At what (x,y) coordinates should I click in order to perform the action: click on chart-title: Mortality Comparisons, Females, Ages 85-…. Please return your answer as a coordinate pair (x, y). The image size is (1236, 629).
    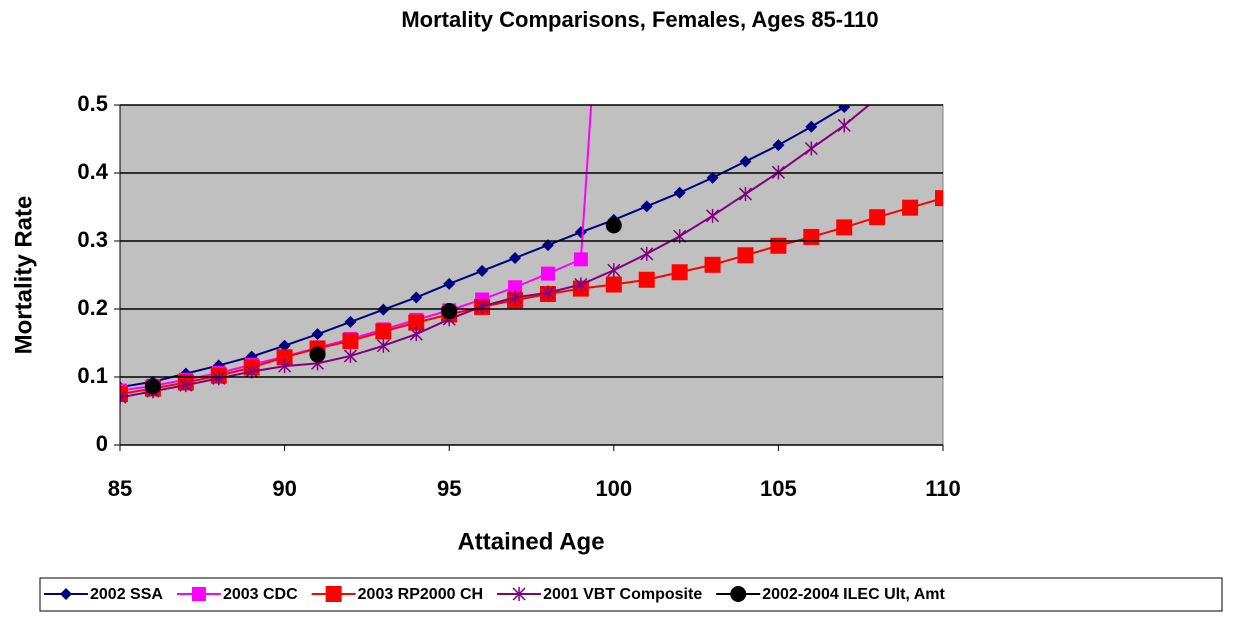
    Looking at the image, I should click on (639, 19).